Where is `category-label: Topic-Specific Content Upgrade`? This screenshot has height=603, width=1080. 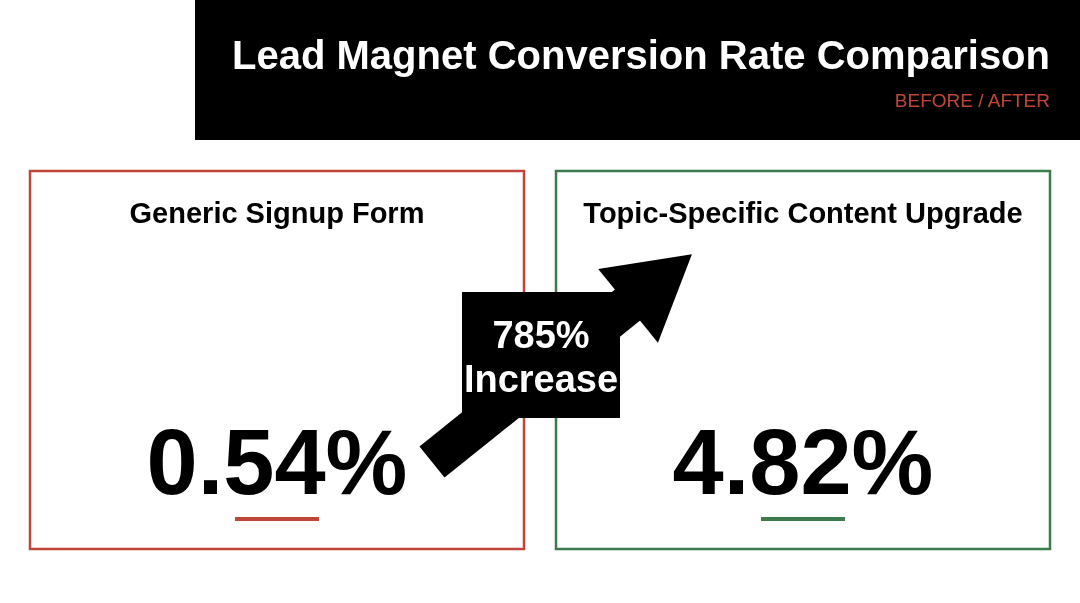
category-label: Topic-Specific Content Upgrade is located at coordinates (803, 213).